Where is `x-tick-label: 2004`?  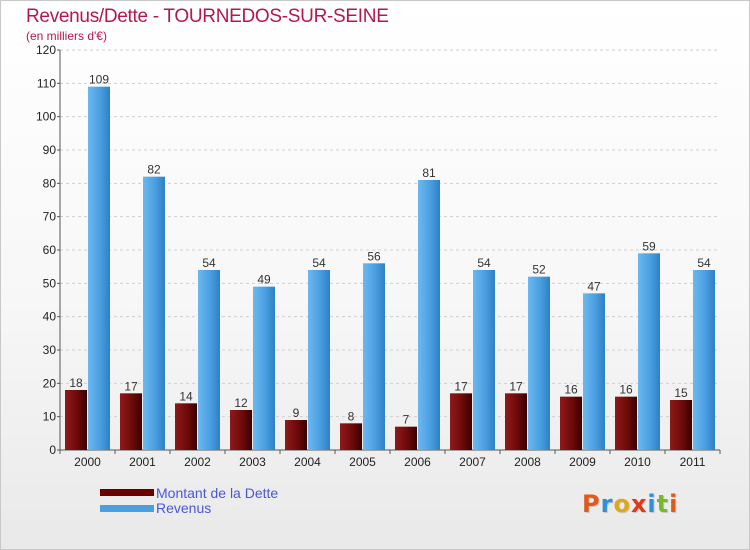
x-tick-label: 2004 is located at coordinates (307, 462).